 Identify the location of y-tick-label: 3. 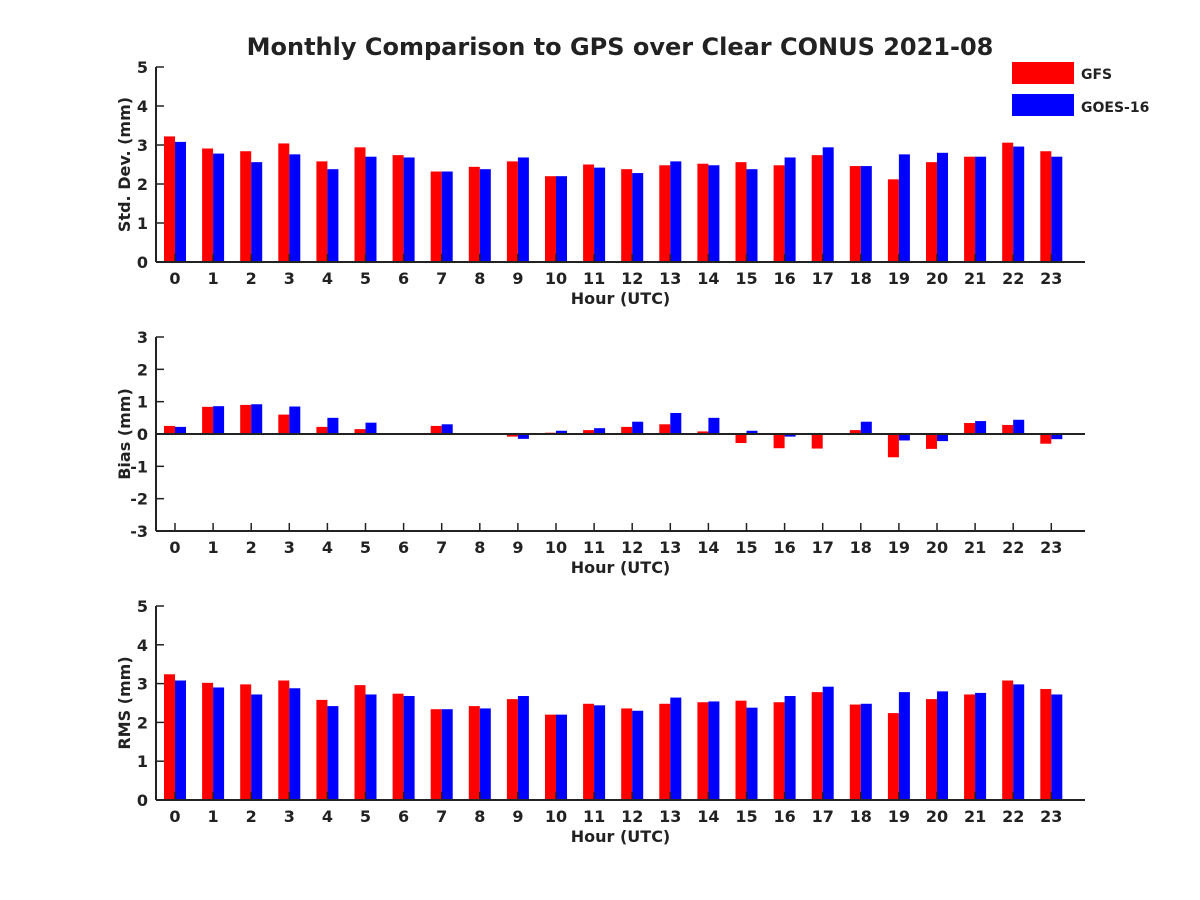
(142, 145).